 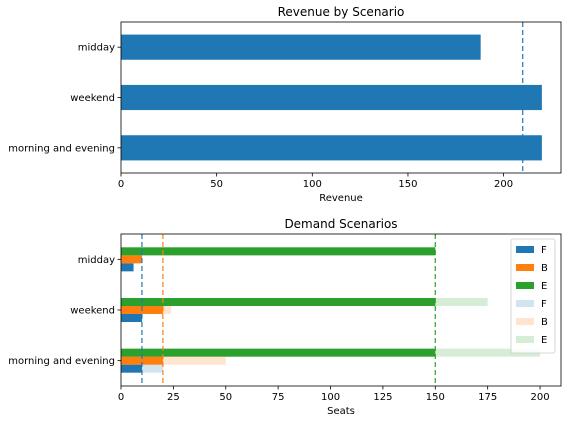 What do you see at coordinates (173, 397) in the screenshot?
I see `x-tick-label: 25` at bounding box center [173, 397].